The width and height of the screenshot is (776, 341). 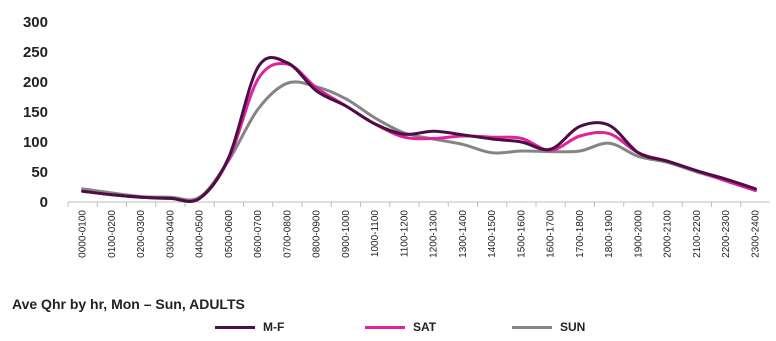 I want to click on x-tick-label: 2100-2200, so click(x=697, y=234).